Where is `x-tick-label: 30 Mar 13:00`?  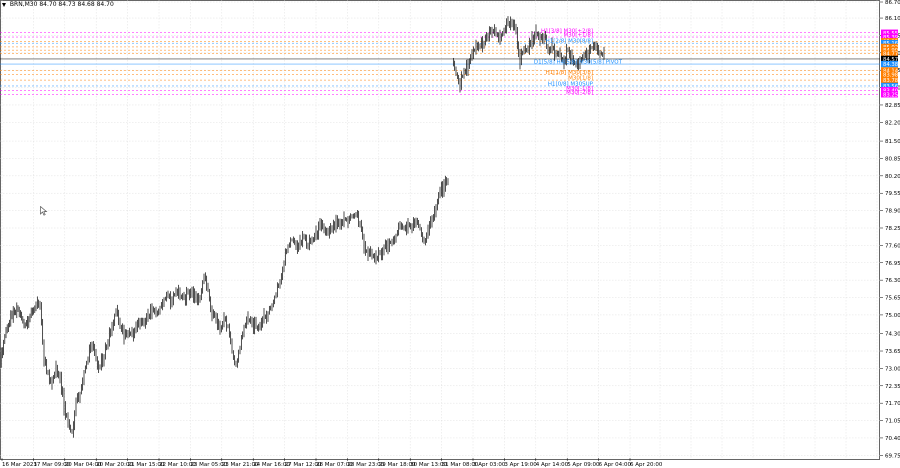 x-tick-label: 30 Mar 13:00 is located at coordinates (428, 465).